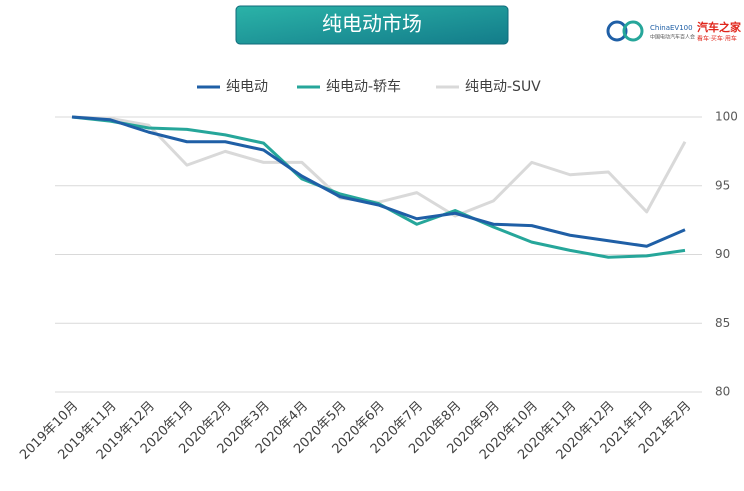 The image size is (744, 491). What do you see at coordinates (672, 37) in the screenshot?
I see `logo-sub: 中国电动汽车百人会` at bounding box center [672, 37].